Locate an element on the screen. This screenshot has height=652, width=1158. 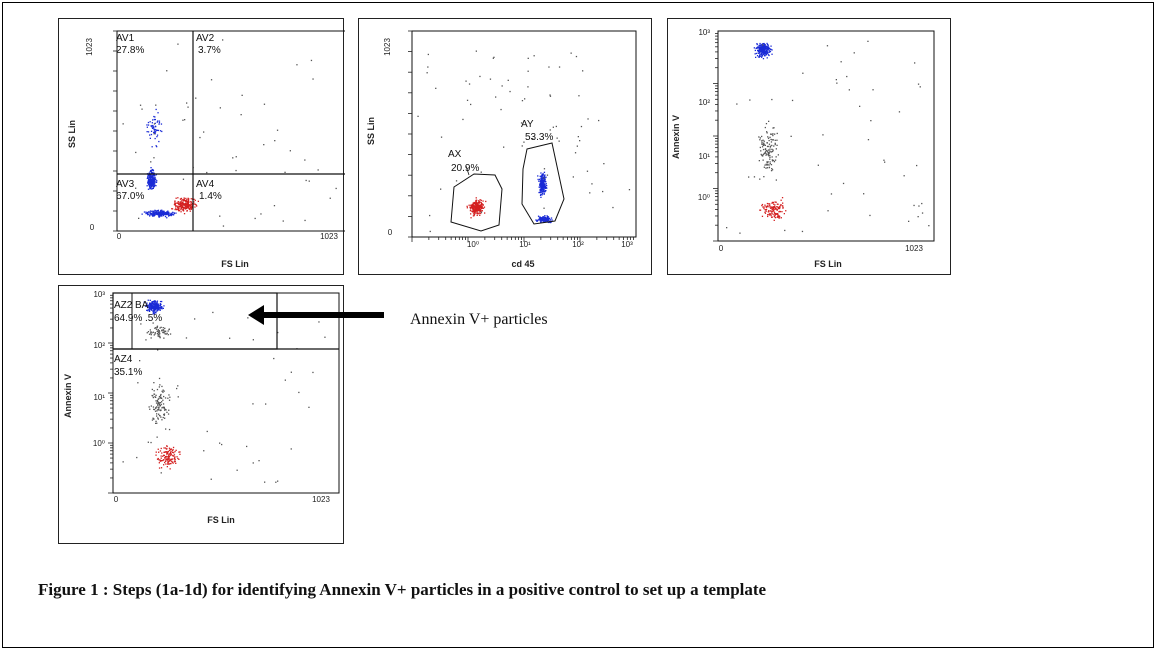
gate-leader-ax is located at coordinates (467, 170).